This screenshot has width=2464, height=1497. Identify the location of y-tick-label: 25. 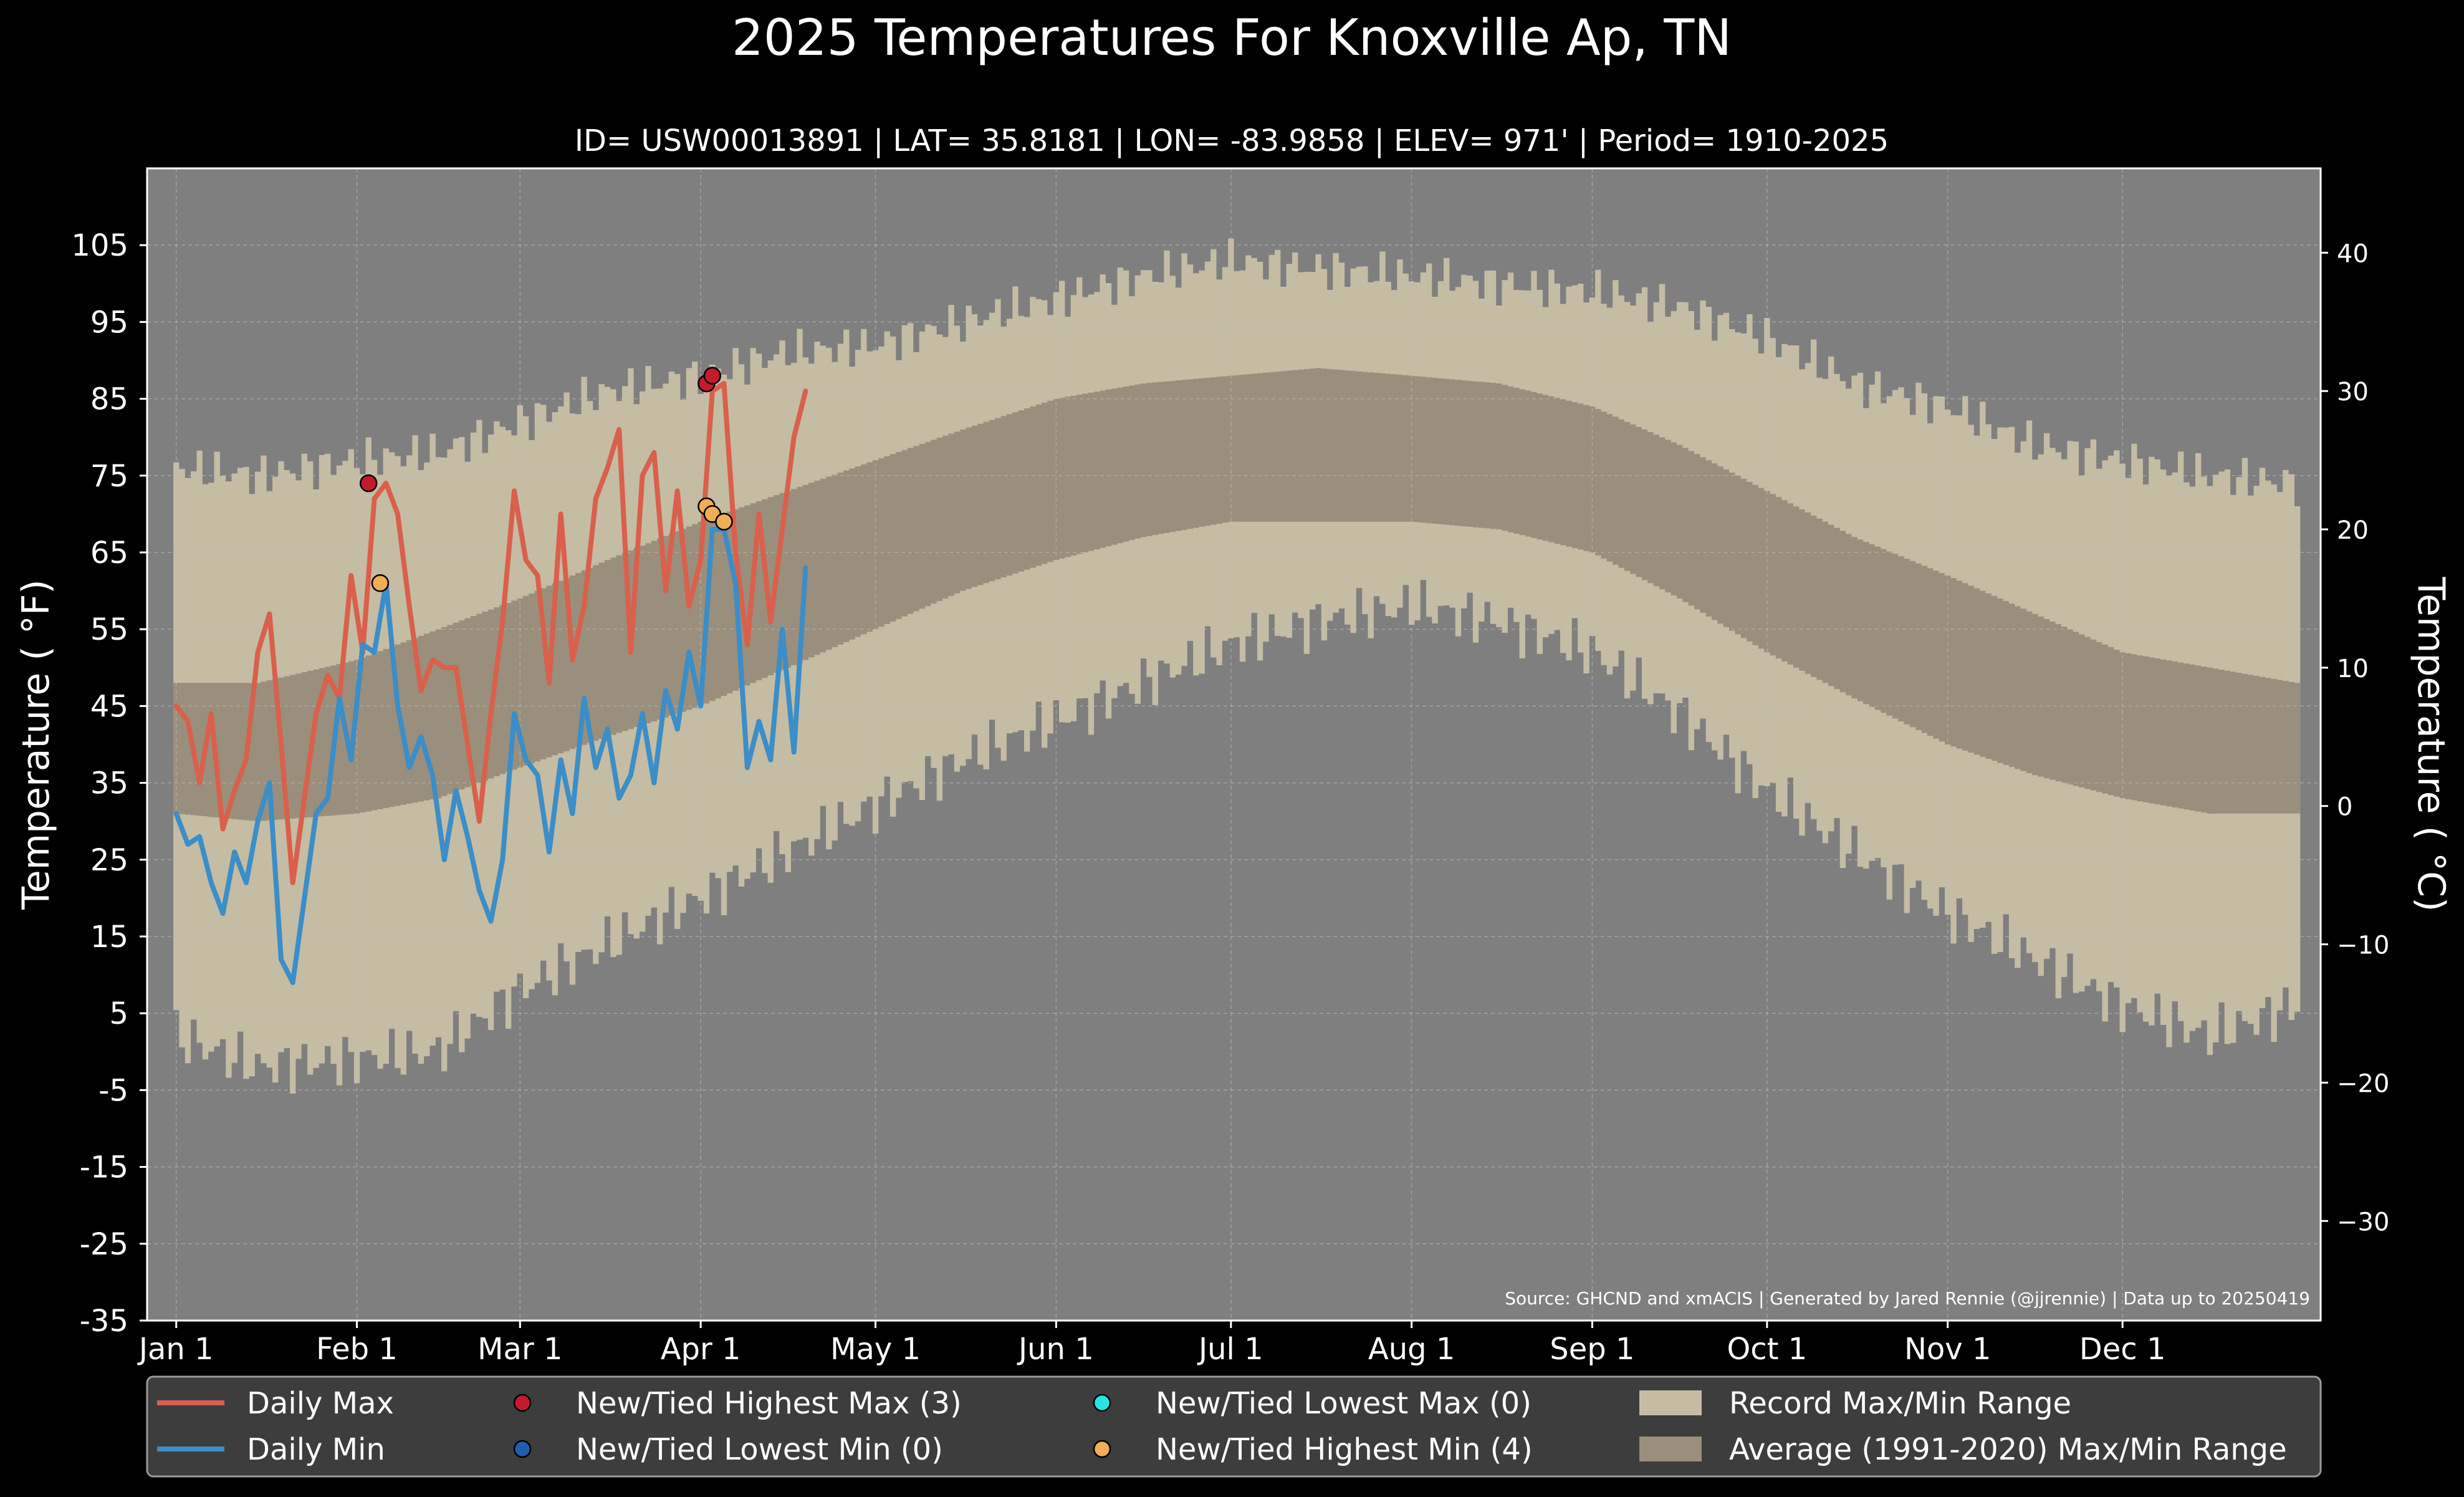
(109, 860).